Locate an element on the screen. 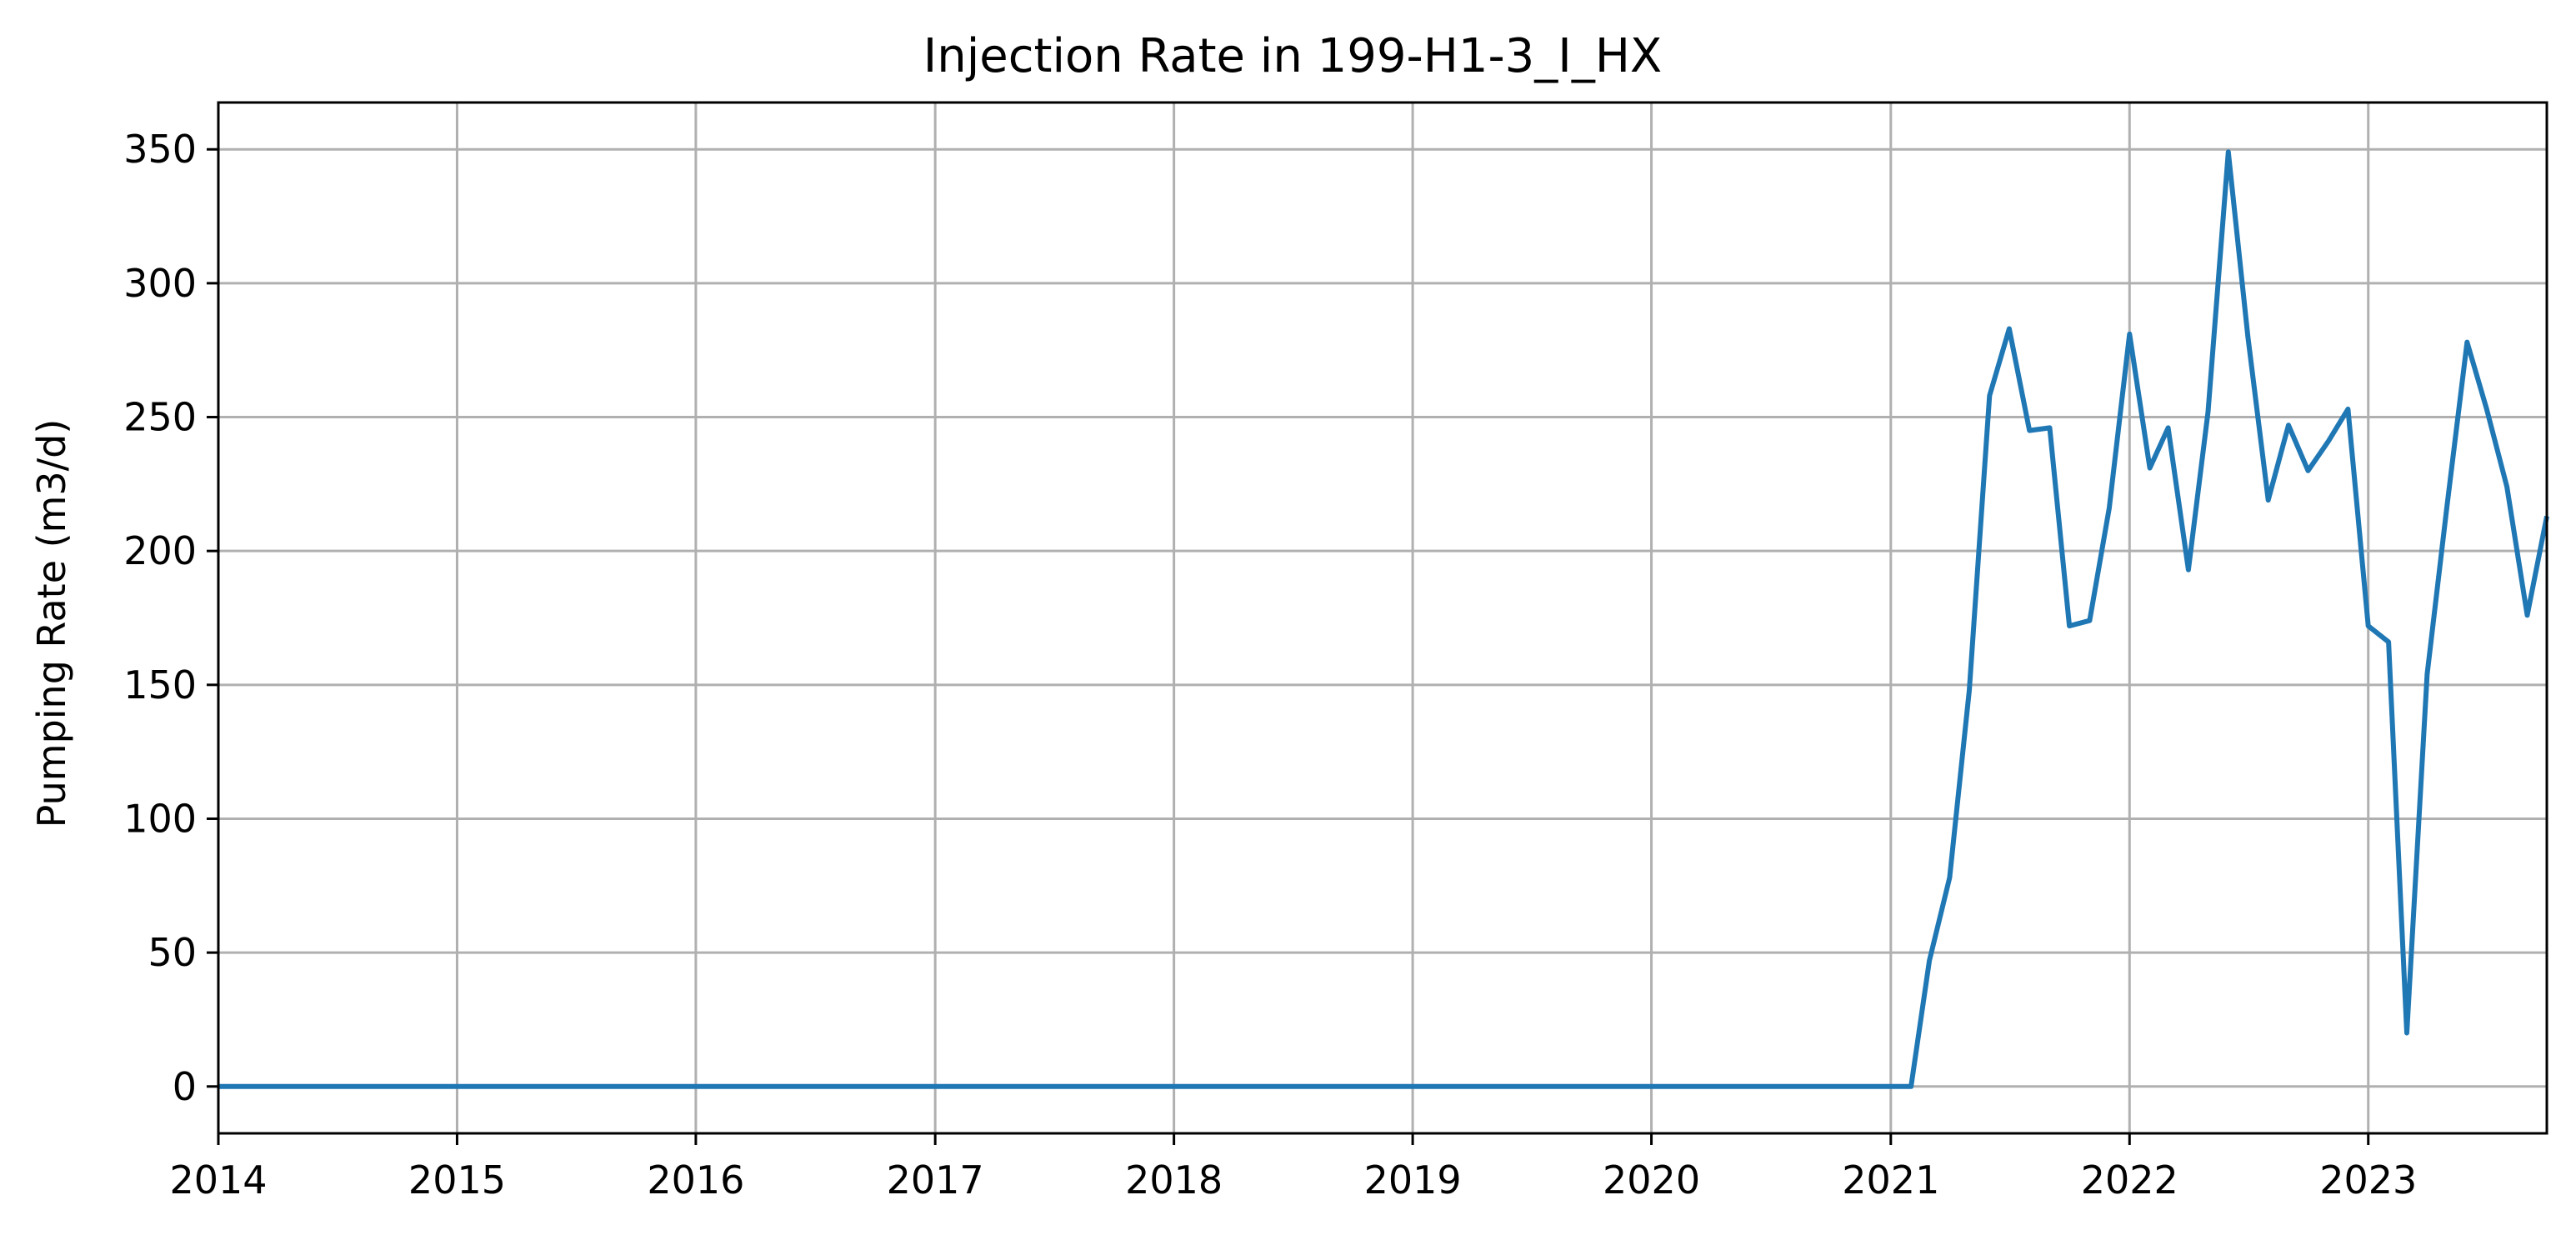  x-tick-label: 2015 is located at coordinates (457, 1180).